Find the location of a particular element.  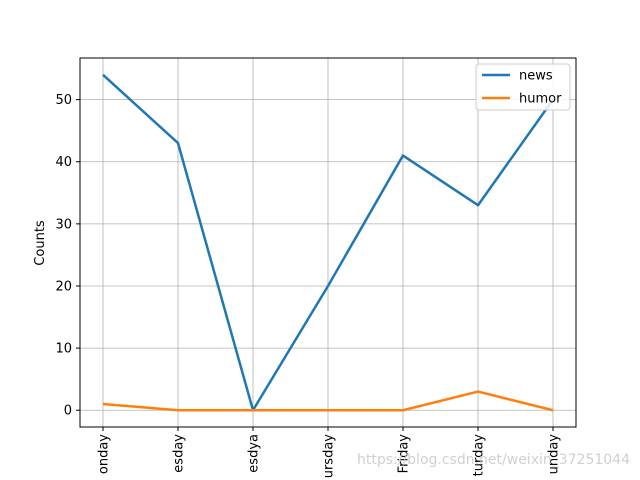

y-tick-label: 0 is located at coordinates (68, 411).